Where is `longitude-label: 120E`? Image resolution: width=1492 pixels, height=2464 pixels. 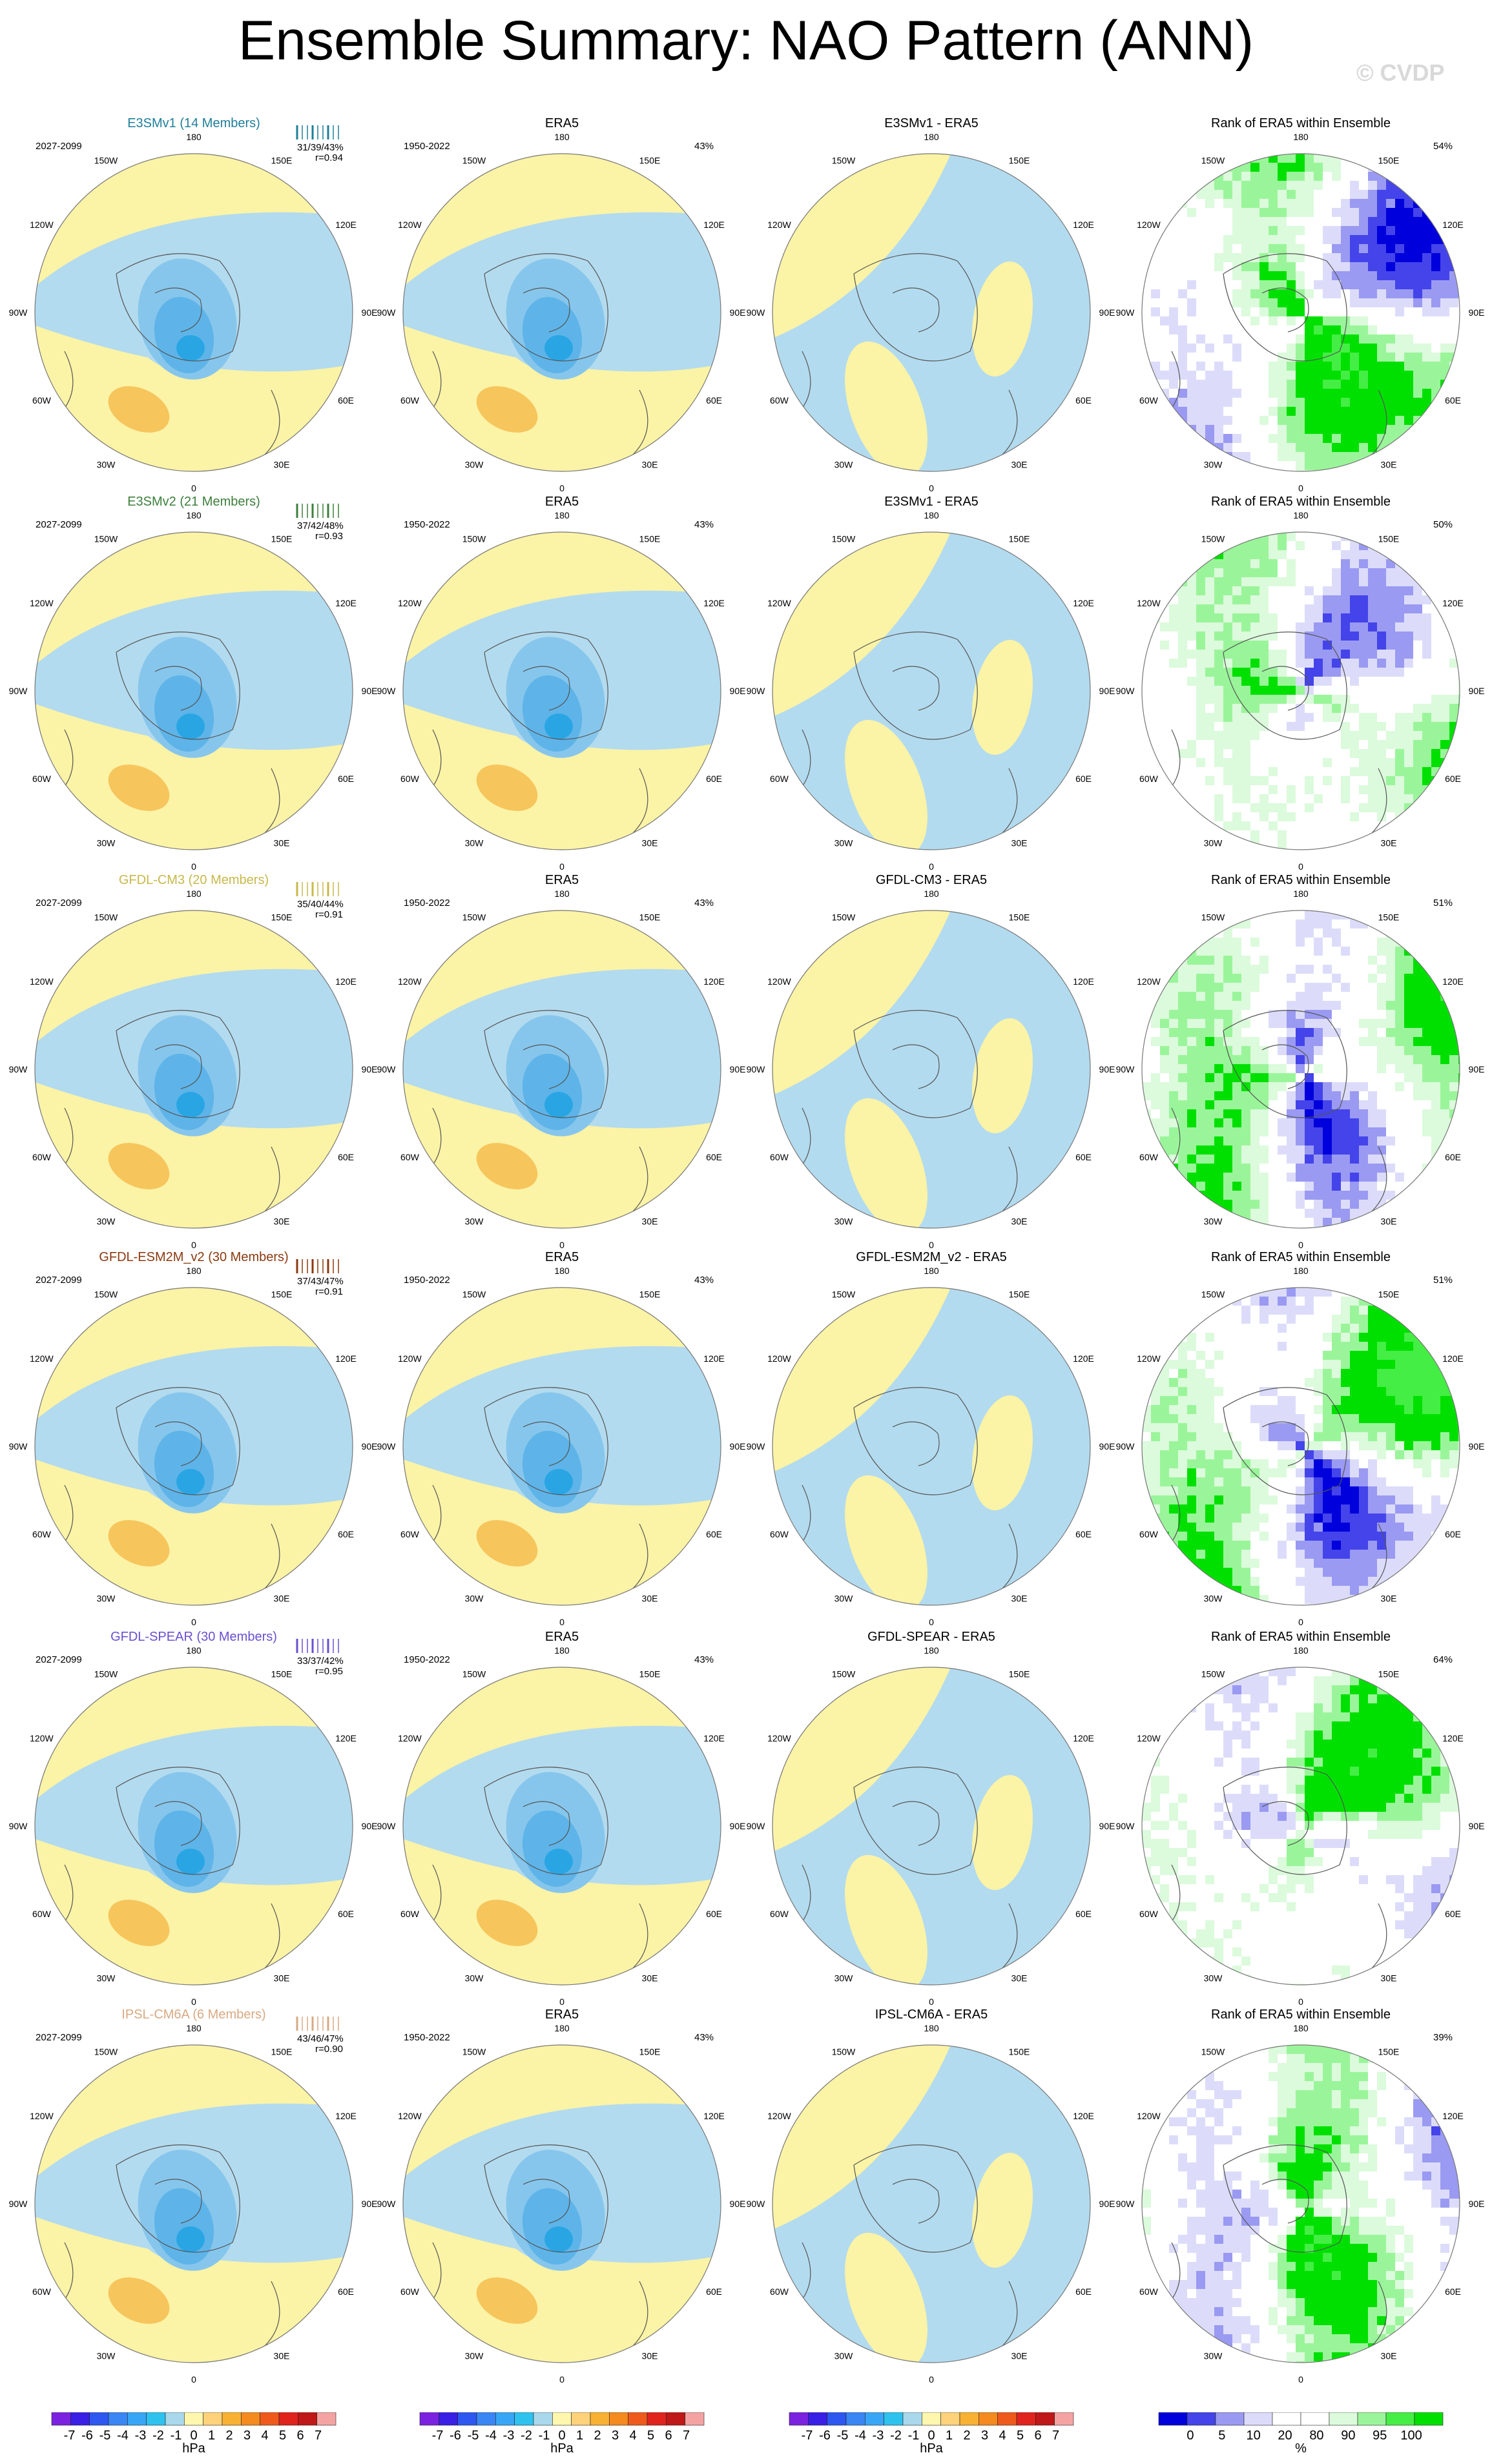
longitude-label: 120E is located at coordinates (1453, 225).